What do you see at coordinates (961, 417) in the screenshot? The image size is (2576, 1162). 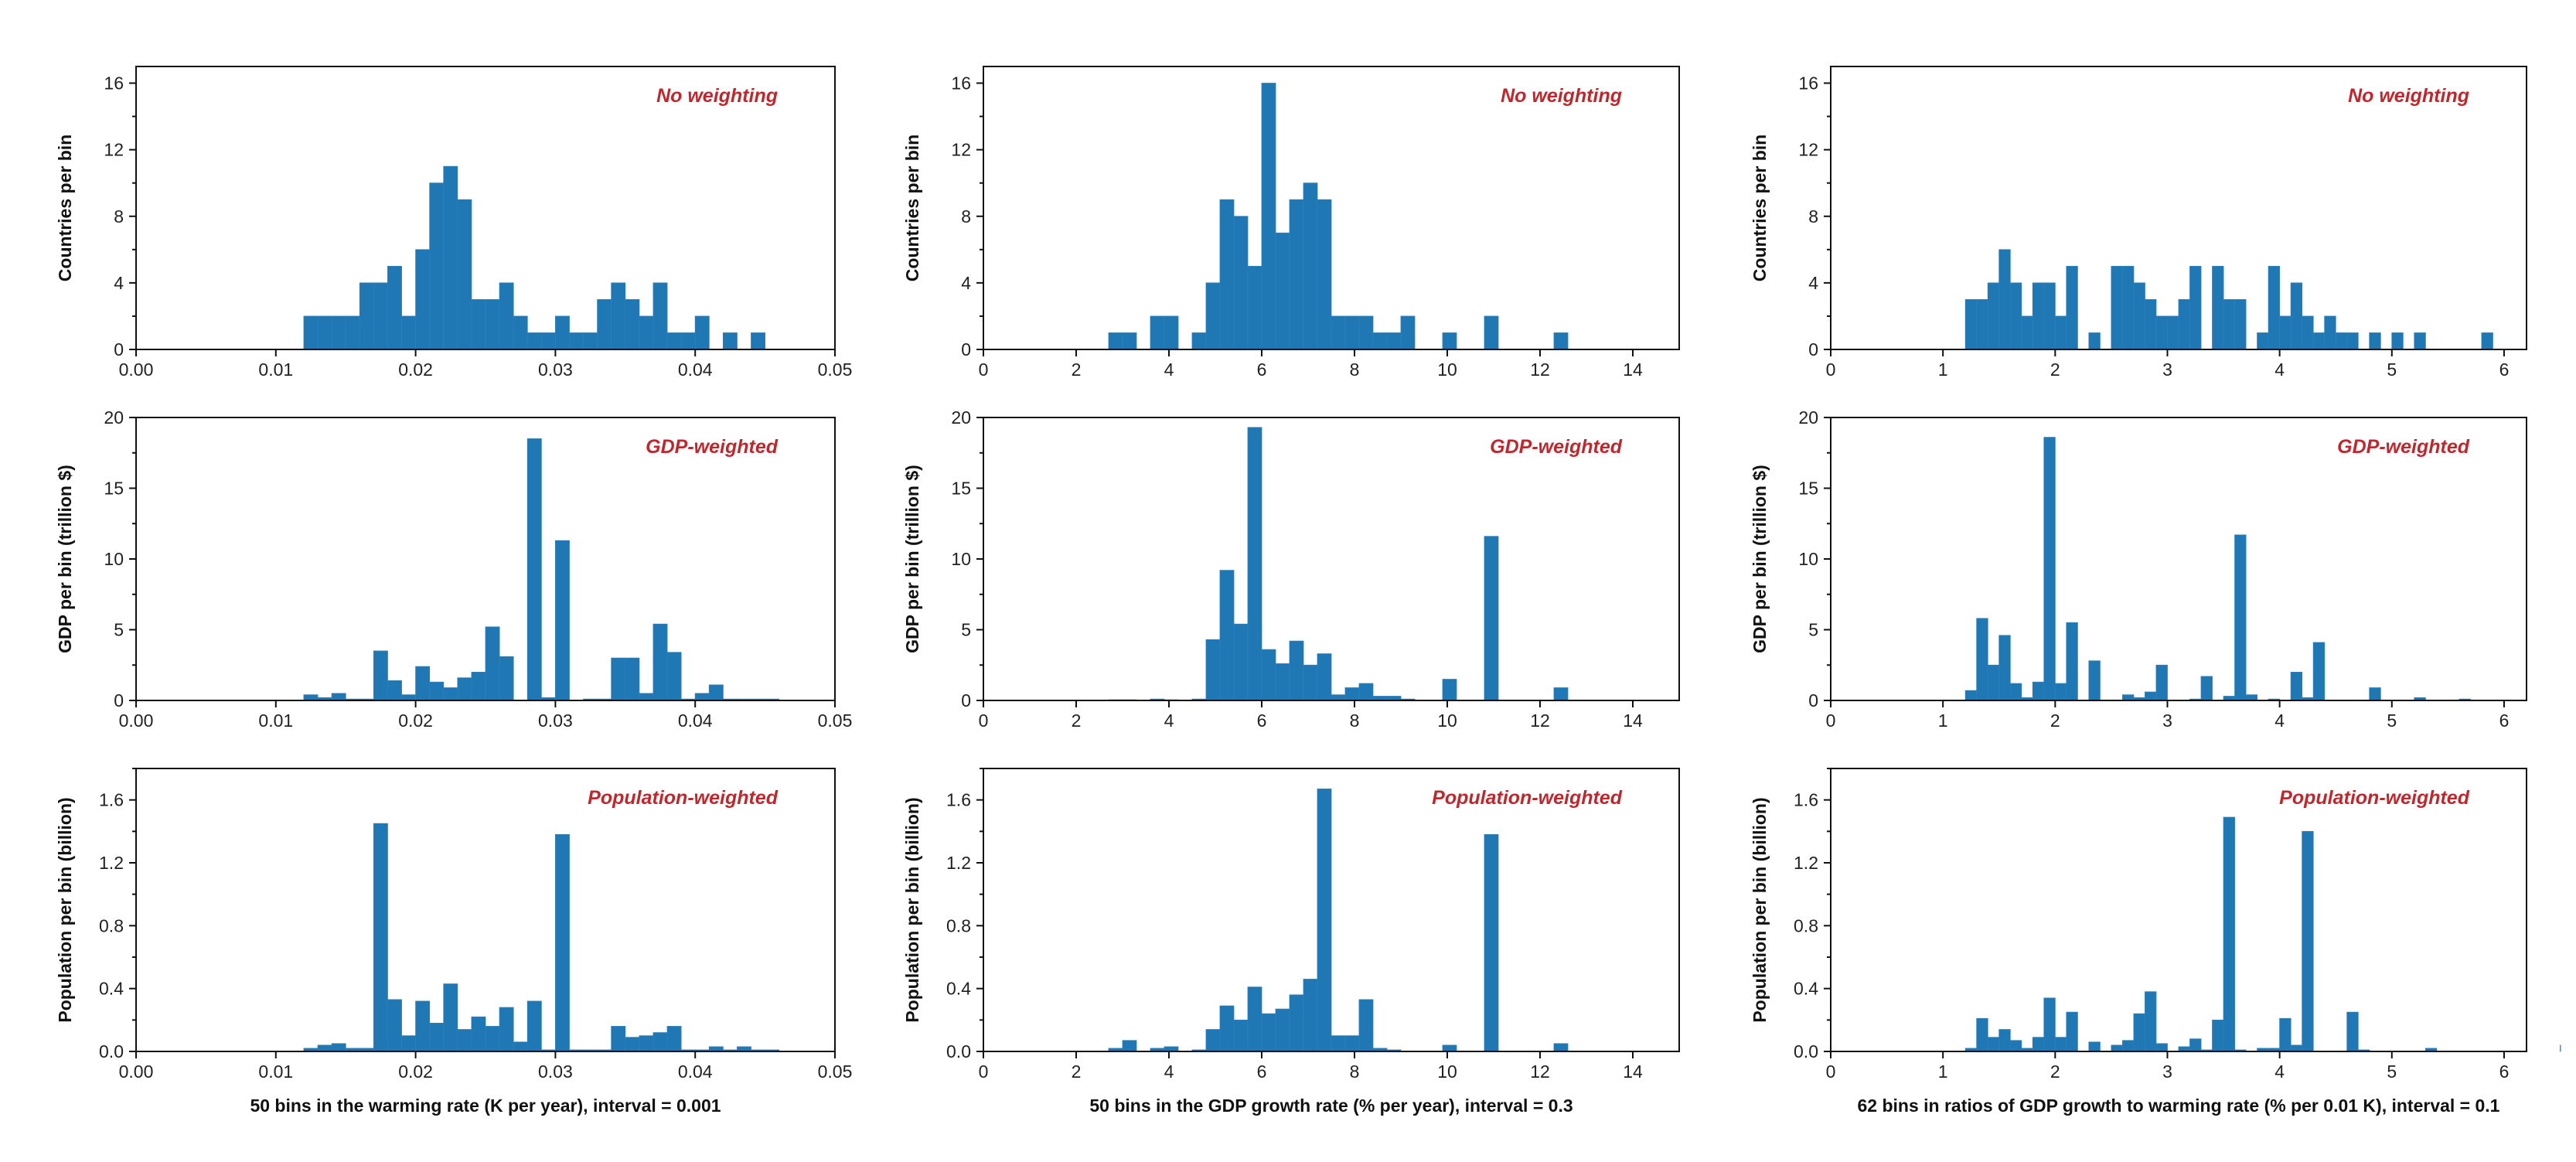 I see `y-tick-label: 20` at bounding box center [961, 417].